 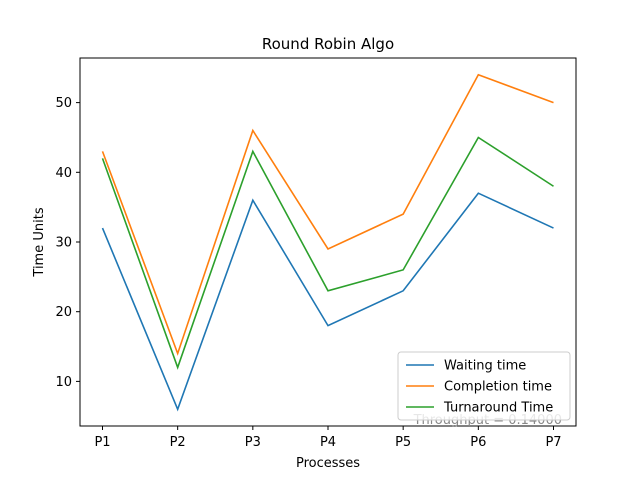 I want to click on legend-label-1: Completion time, so click(x=498, y=387).